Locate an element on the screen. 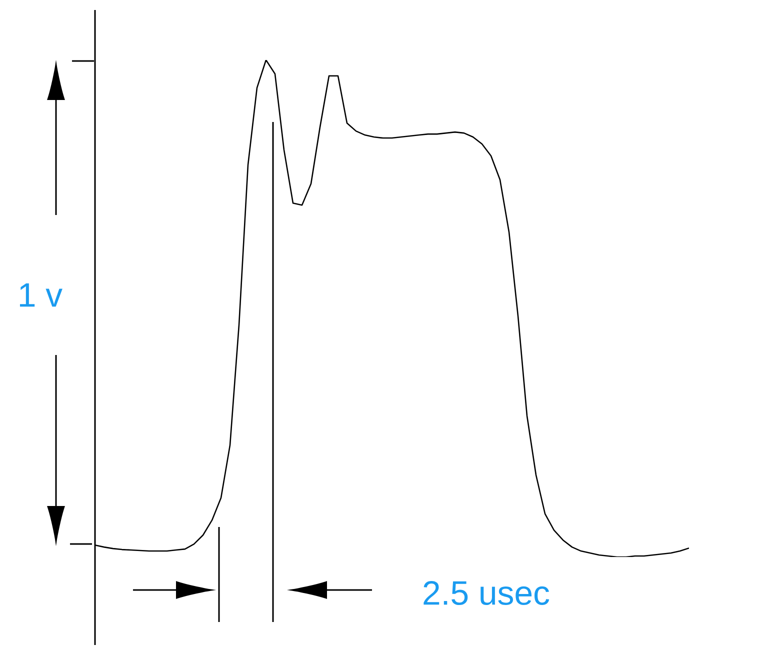  text: 2.5 usec is located at coordinates (487, 593).